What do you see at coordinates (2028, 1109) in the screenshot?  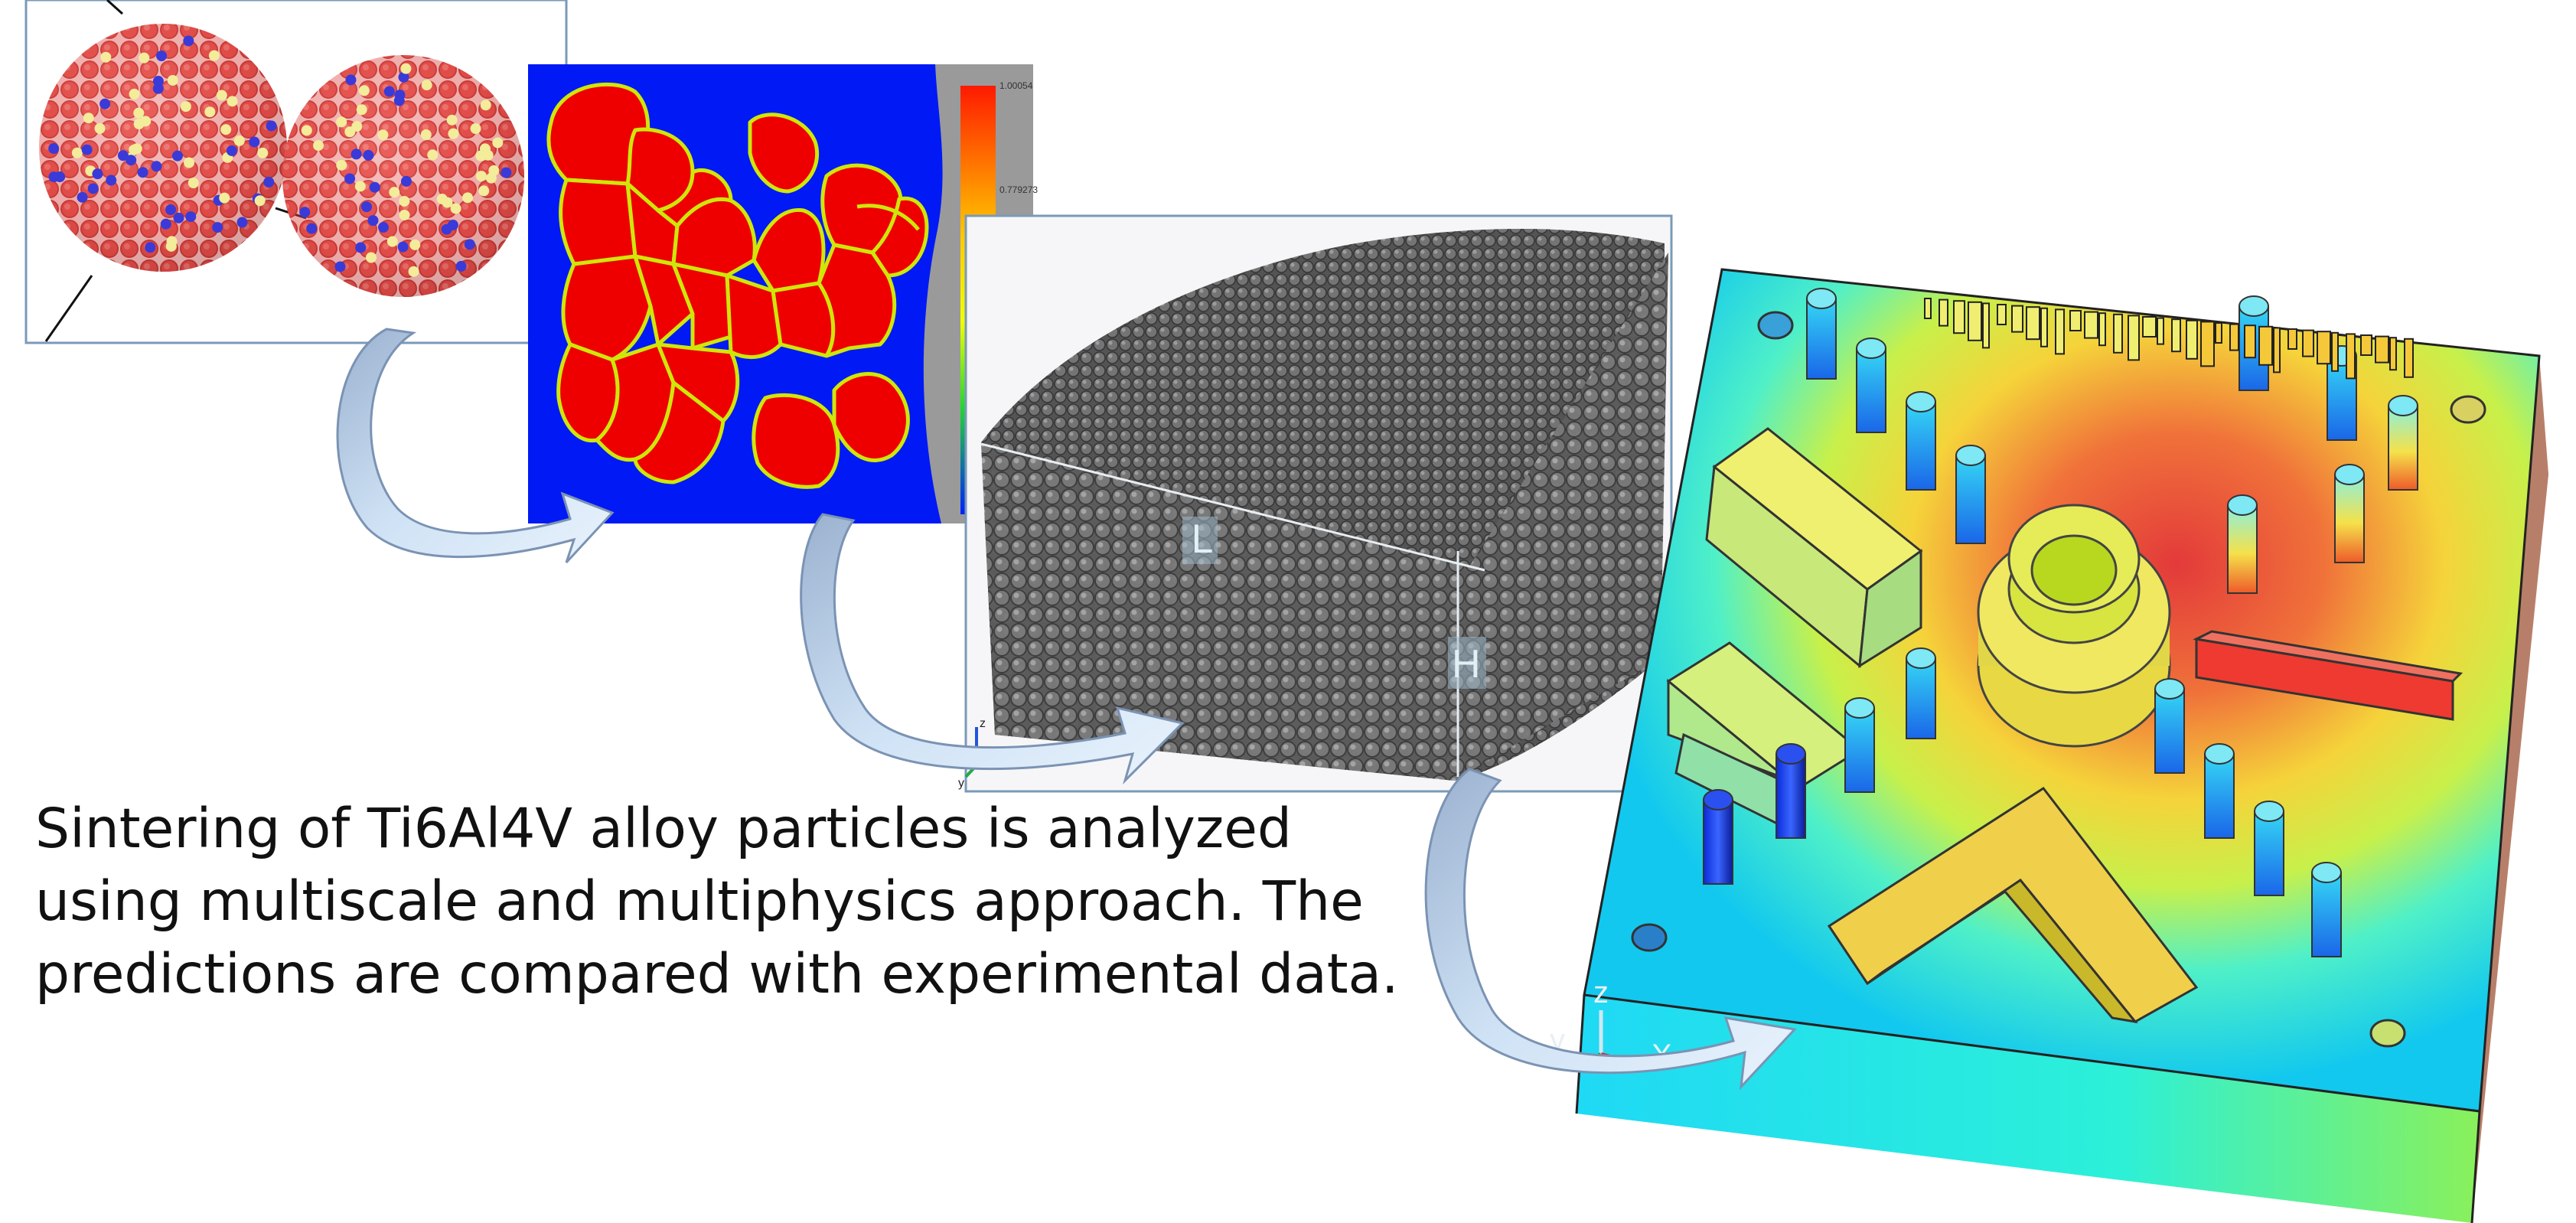 I see `part-front-side` at bounding box center [2028, 1109].